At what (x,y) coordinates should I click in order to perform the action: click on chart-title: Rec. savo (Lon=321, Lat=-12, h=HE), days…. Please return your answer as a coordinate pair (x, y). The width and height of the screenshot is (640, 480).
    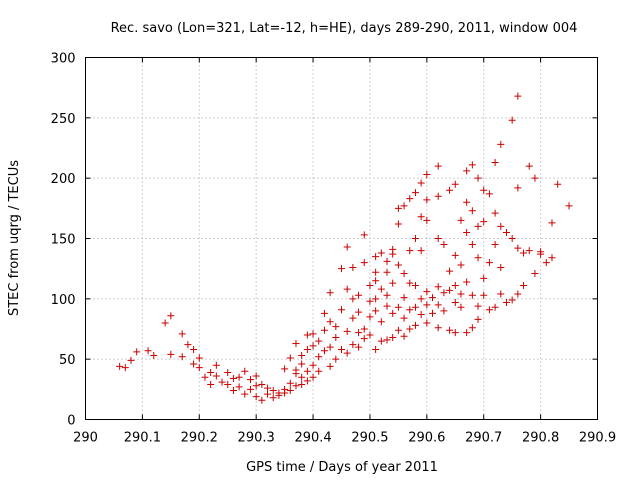
    Looking at the image, I should click on (344, 28).